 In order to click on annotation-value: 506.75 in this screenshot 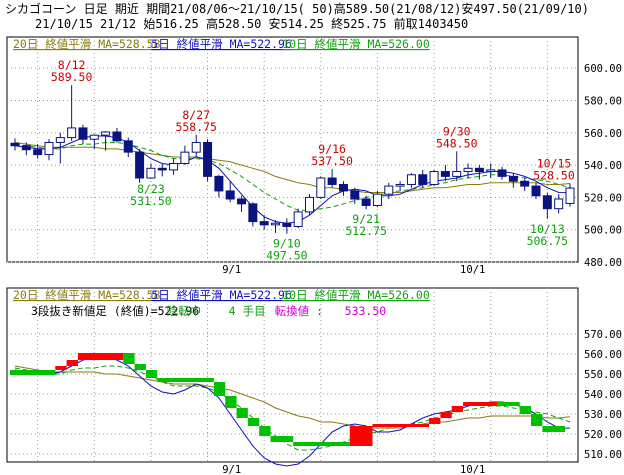, I will do `click(548, 241)`.